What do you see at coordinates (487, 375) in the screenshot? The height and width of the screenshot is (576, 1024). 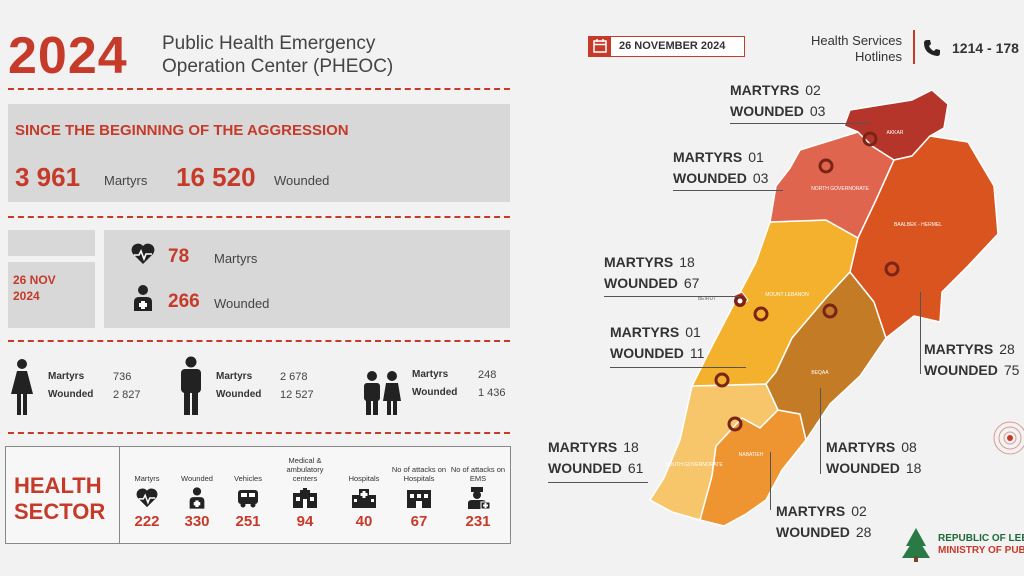 I see `children-martyrs-value: 248` at bounding box center [487, 375].